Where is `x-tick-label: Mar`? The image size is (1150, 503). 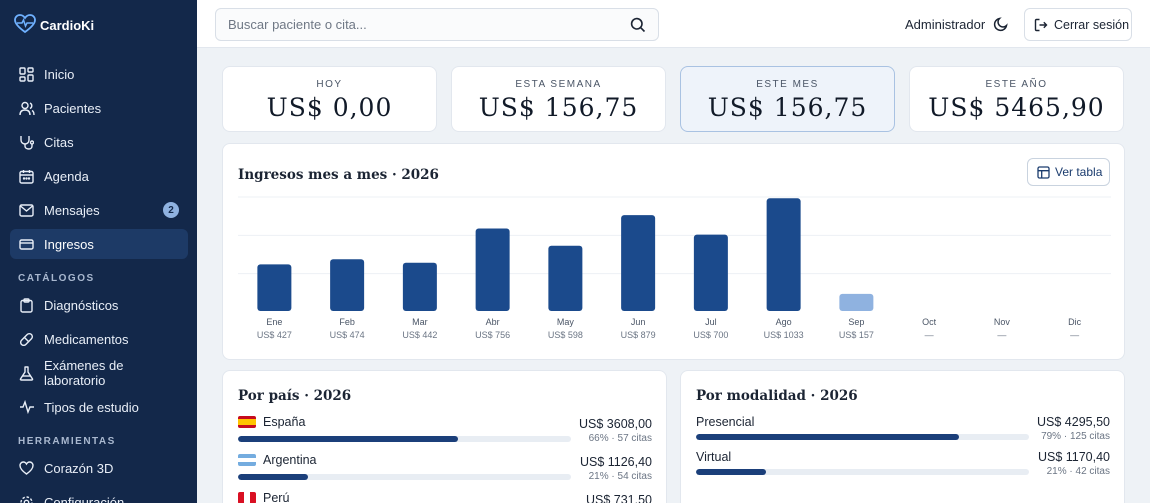 x-tick-label: Mar is located at coordinates (420, 322).